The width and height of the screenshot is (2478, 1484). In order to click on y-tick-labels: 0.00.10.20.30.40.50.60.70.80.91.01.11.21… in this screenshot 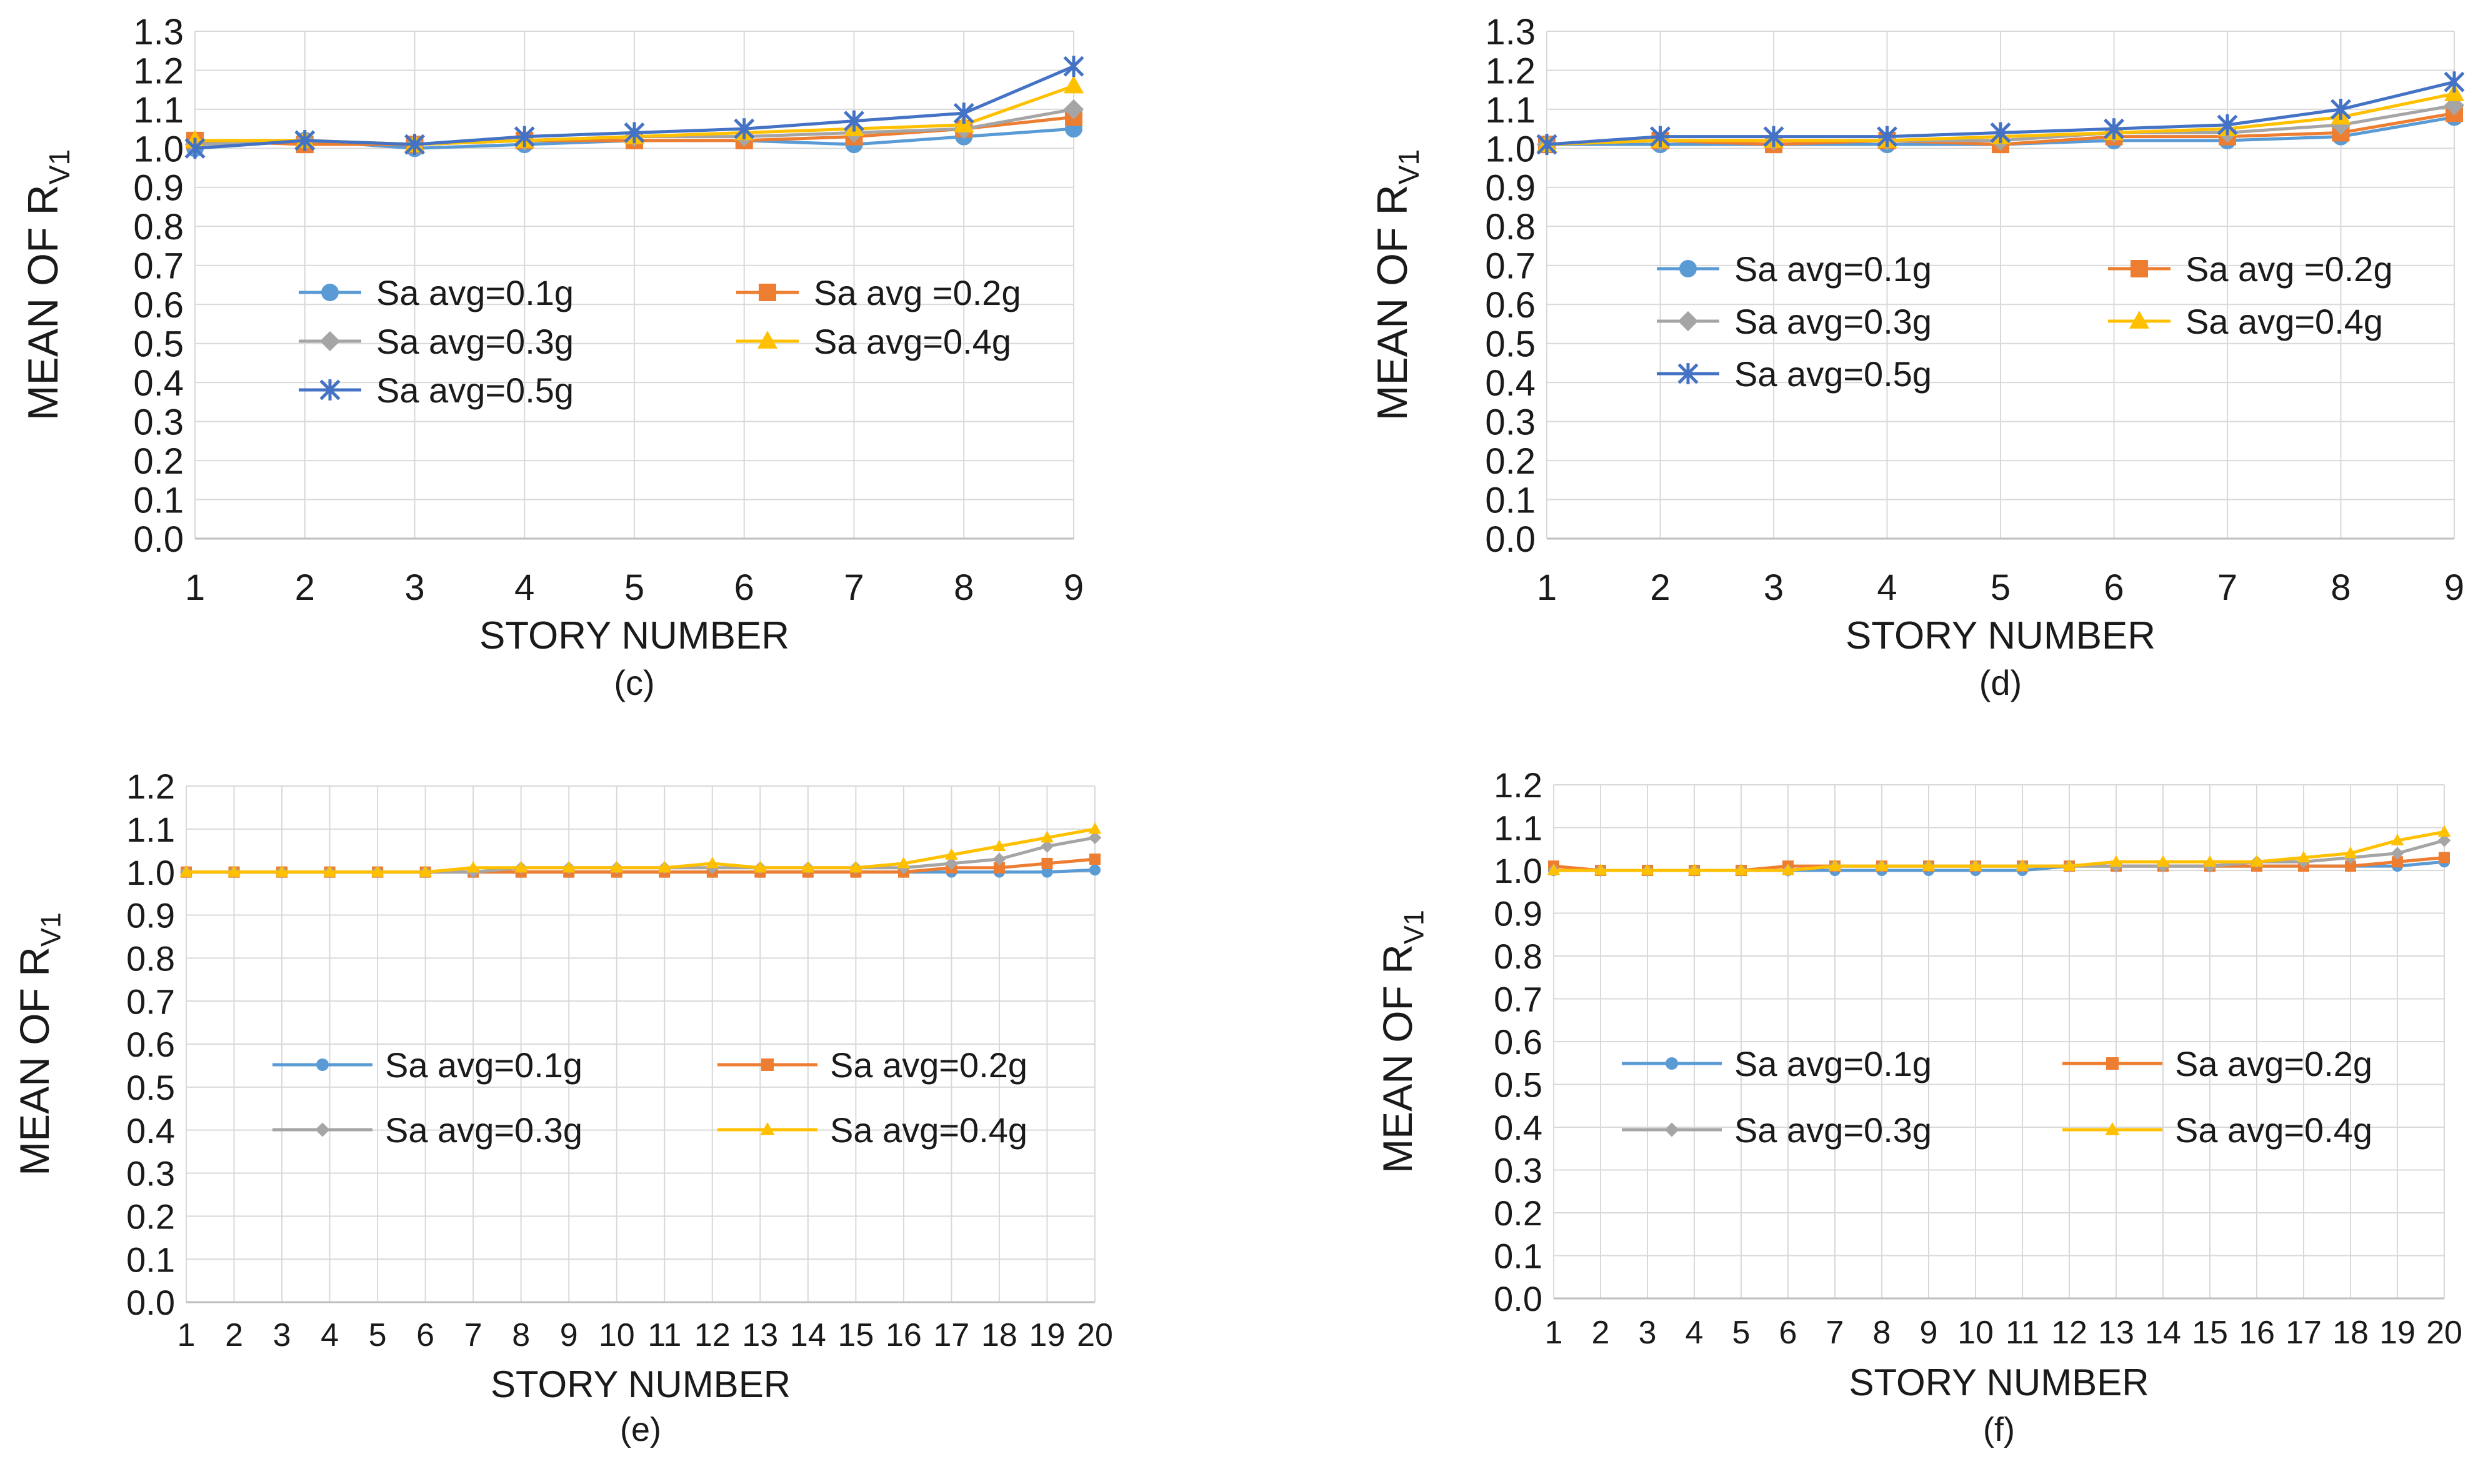, I will do `click(1510, 286)`.